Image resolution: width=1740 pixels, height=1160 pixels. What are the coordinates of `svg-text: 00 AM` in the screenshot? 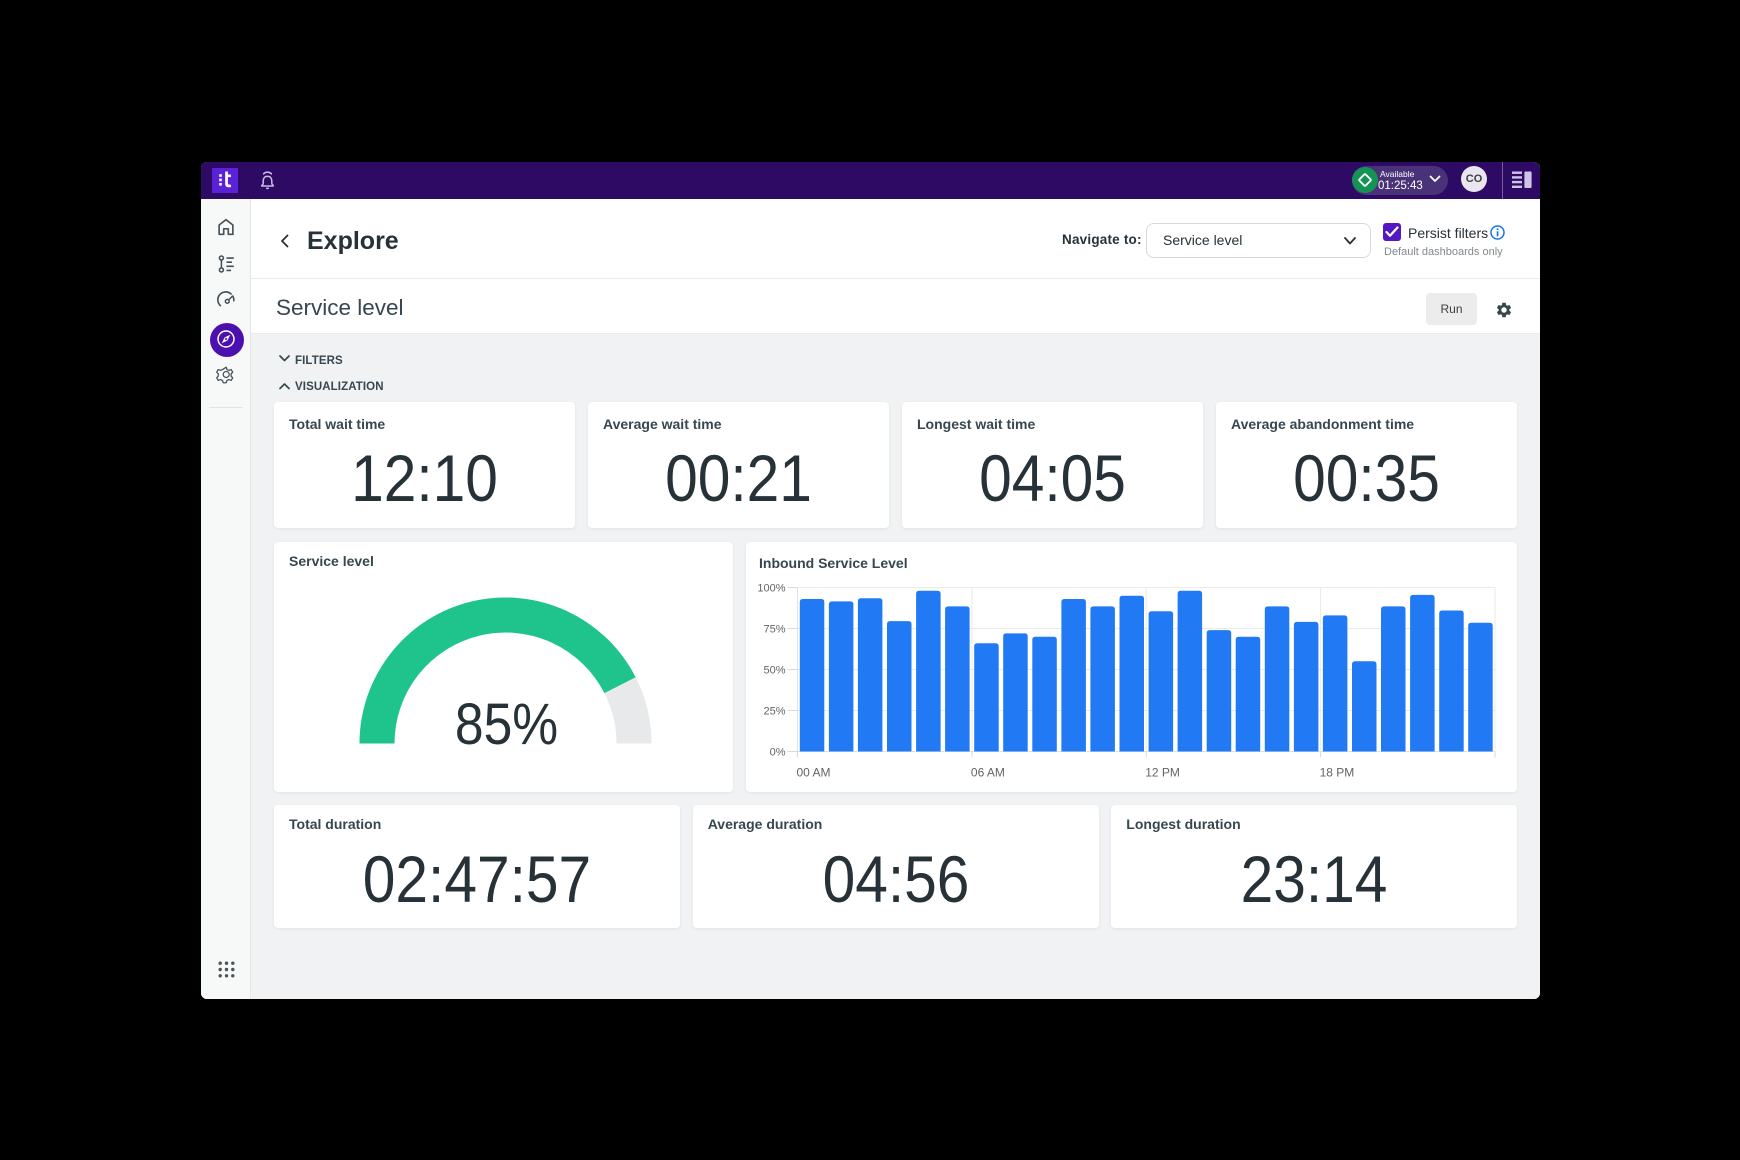 It's located at (814, 772).